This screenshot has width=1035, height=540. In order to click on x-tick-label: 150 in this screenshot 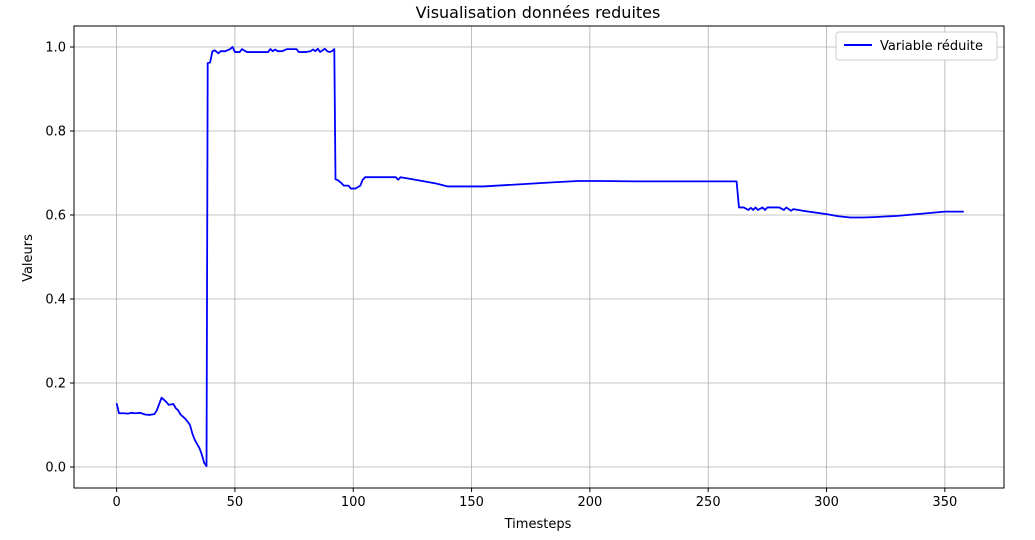, I will do `click(471, 502)`.